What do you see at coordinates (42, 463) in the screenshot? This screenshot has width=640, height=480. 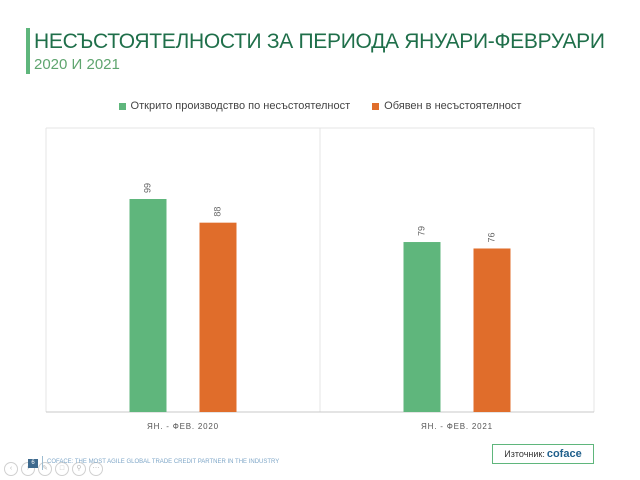 I see `footer-divider` at bounding box center [42, 463].